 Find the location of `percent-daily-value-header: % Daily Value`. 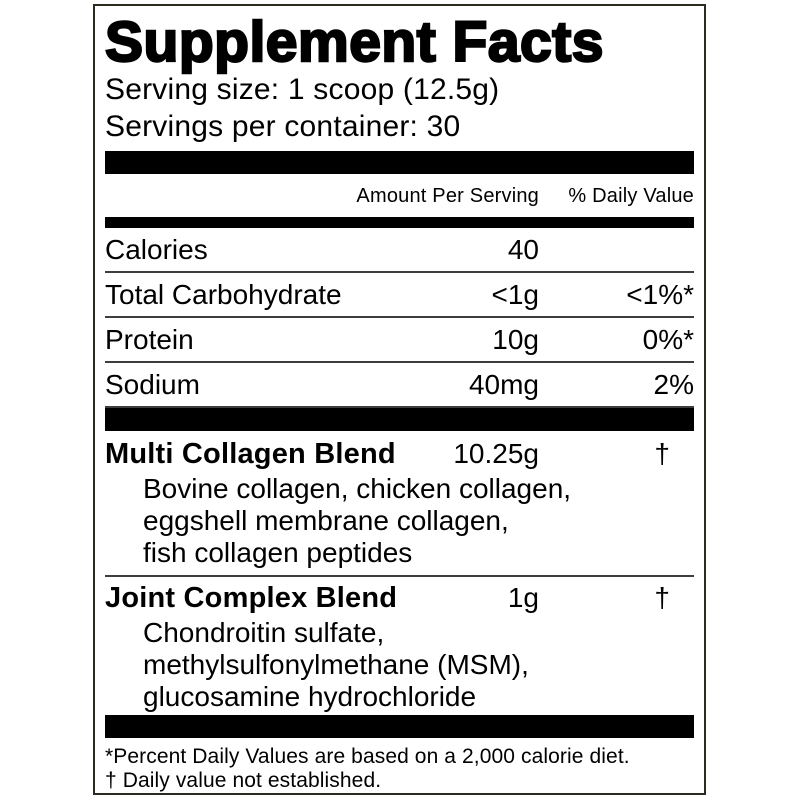

percent-daily-value-header: % Daily Value is located at coordinates (631, 196).